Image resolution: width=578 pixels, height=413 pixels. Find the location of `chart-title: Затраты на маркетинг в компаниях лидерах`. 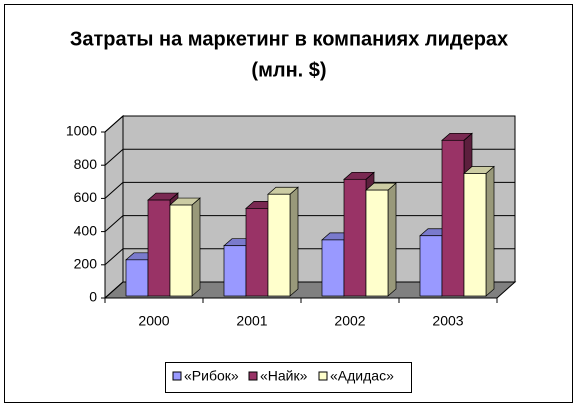

chart-title: Затраты на маркетинг в компаниях лидерах is located at coordinates (289, 39).